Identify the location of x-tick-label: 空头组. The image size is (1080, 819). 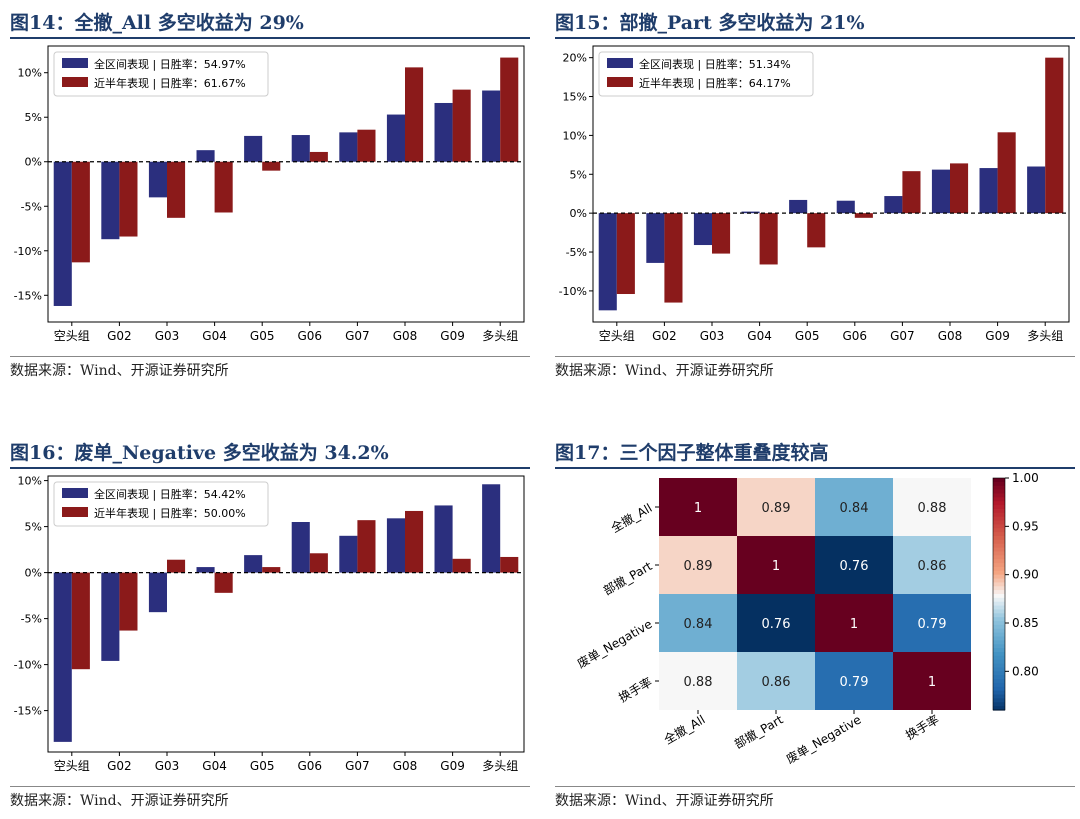
(72, 336).